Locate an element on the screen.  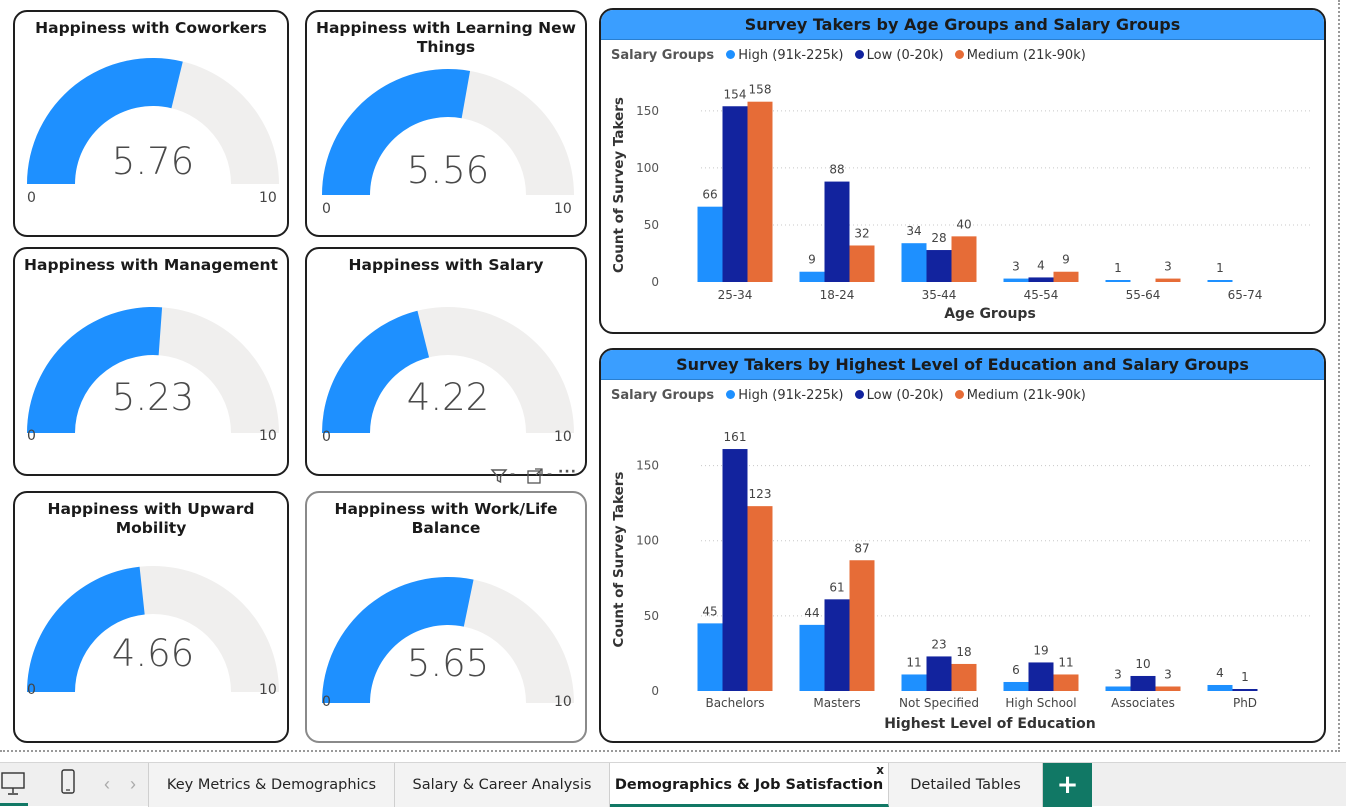
gauge-card-management: Happiness with Management 5.23 0 10 is located at coordinates (151, 361).